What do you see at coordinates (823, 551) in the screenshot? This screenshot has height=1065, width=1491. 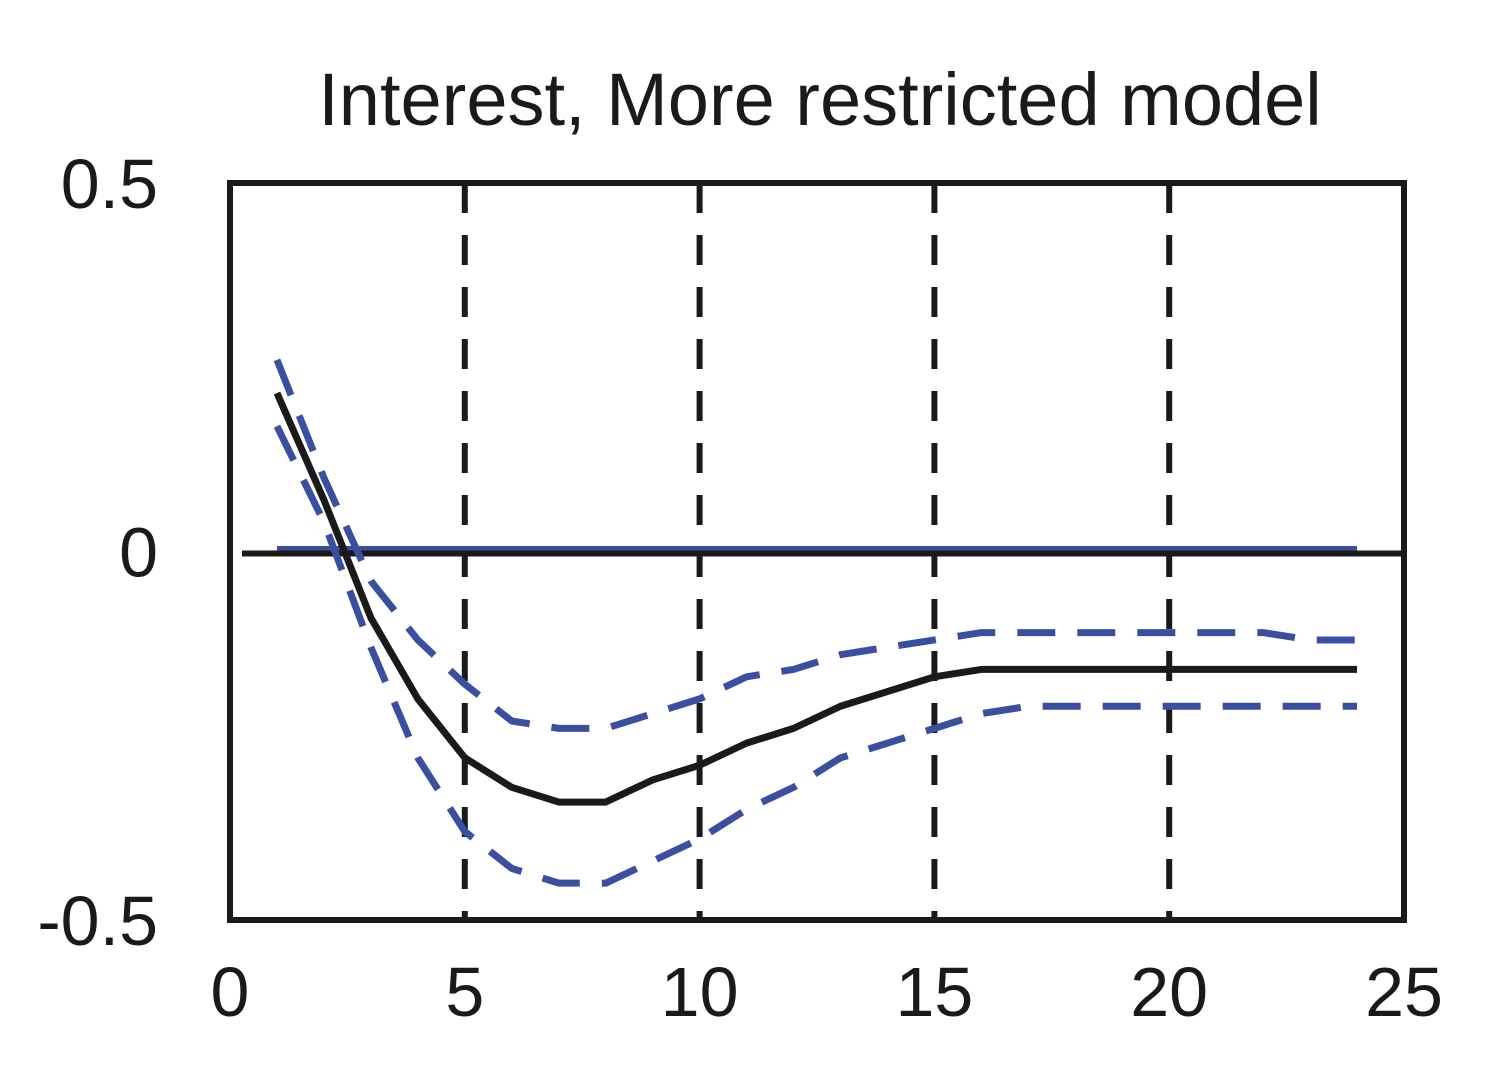 I see `zero-lines` at bounding box center [823, 551].